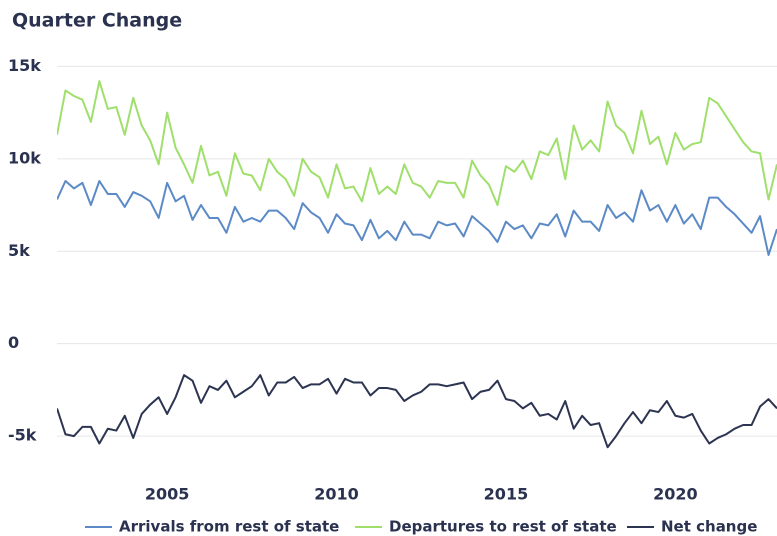  Describe the element at coordinates (19, 250) in the screenshot. I see `y-tick-label: 5k` at that location.